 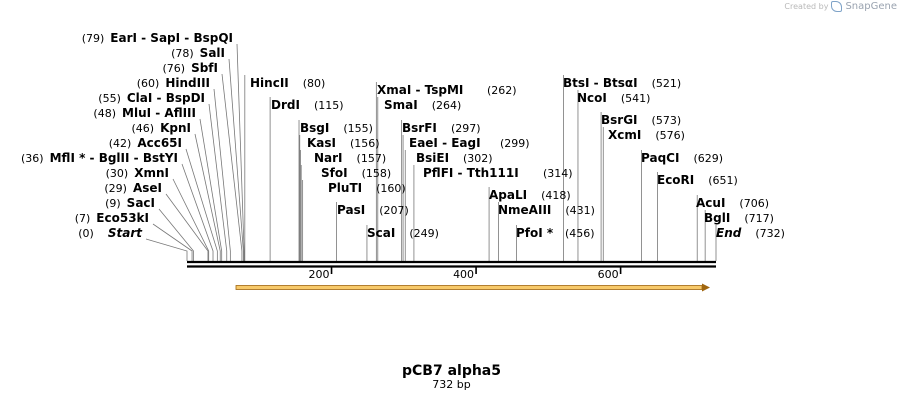 I want to click on site-name-kpni: KpnI, so click(x=175, y=128).